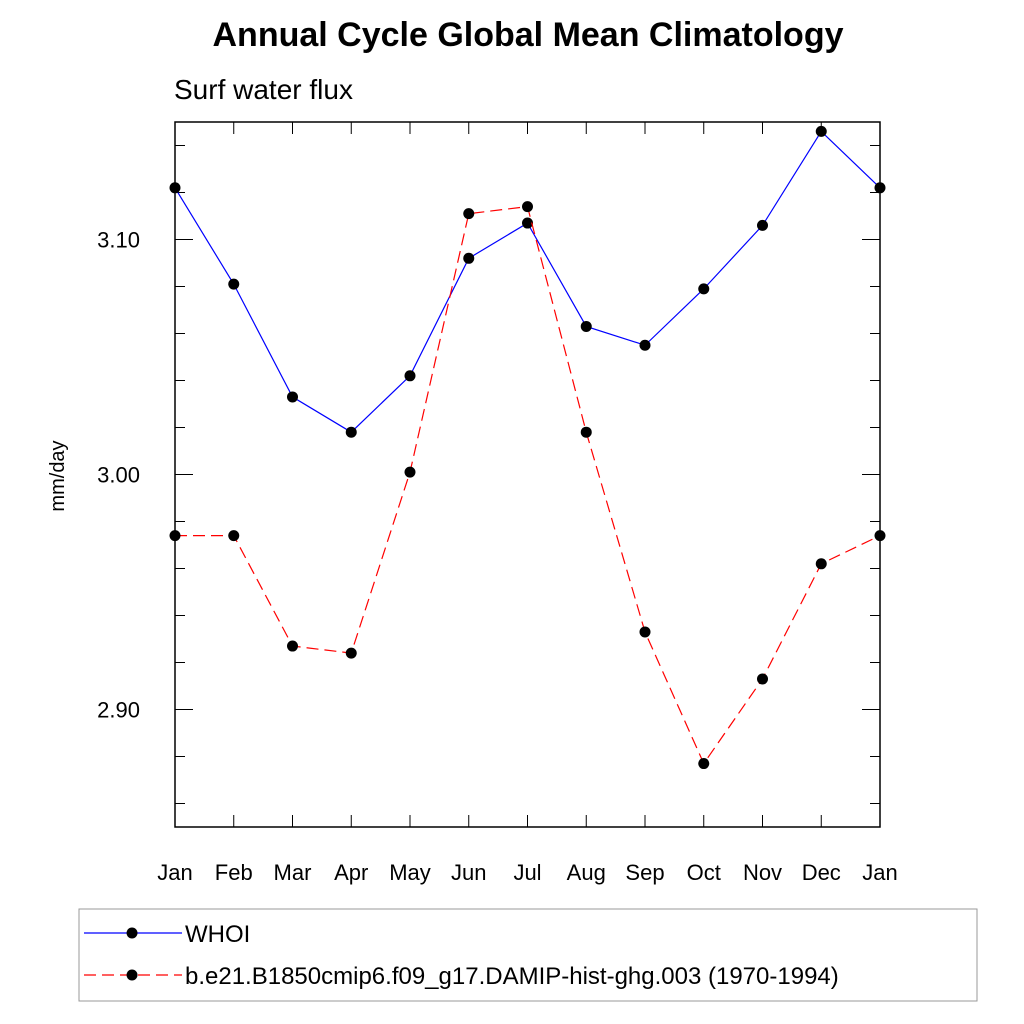 The width and height of the screenshot is (1024, 1024). I want to click on x-tick-label: Nov, so click(762, 872).